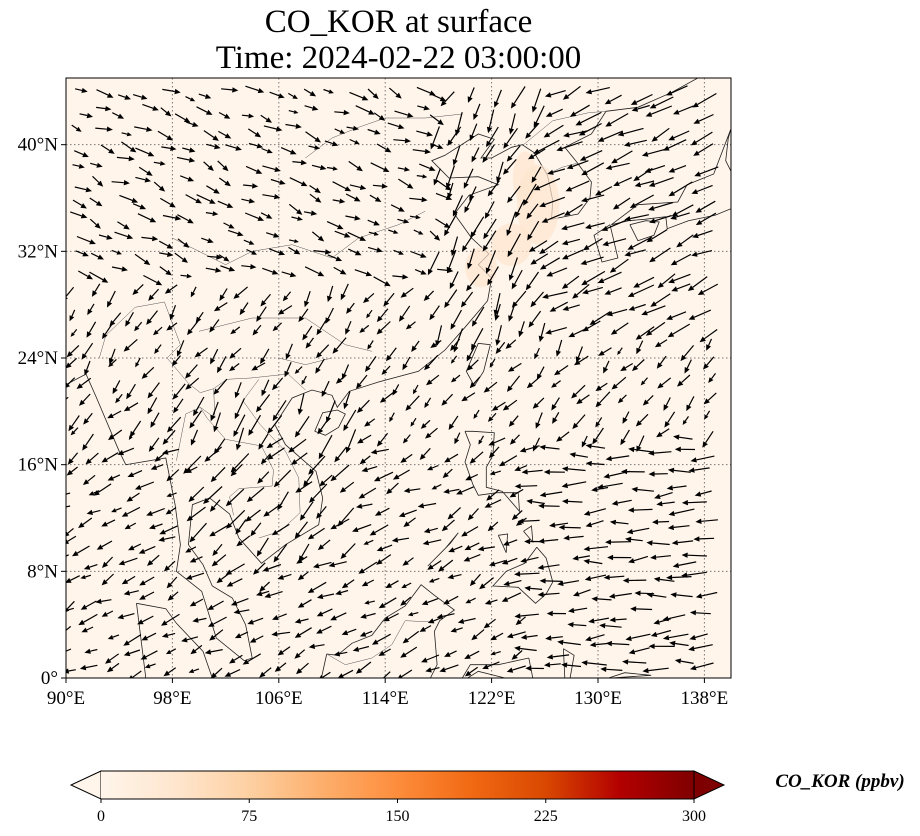 This screenshot has height=836, width=920. What do you see at coordinates (285, 334) in the screenshot?
I see `border-line` at bounding box center [285, 334].